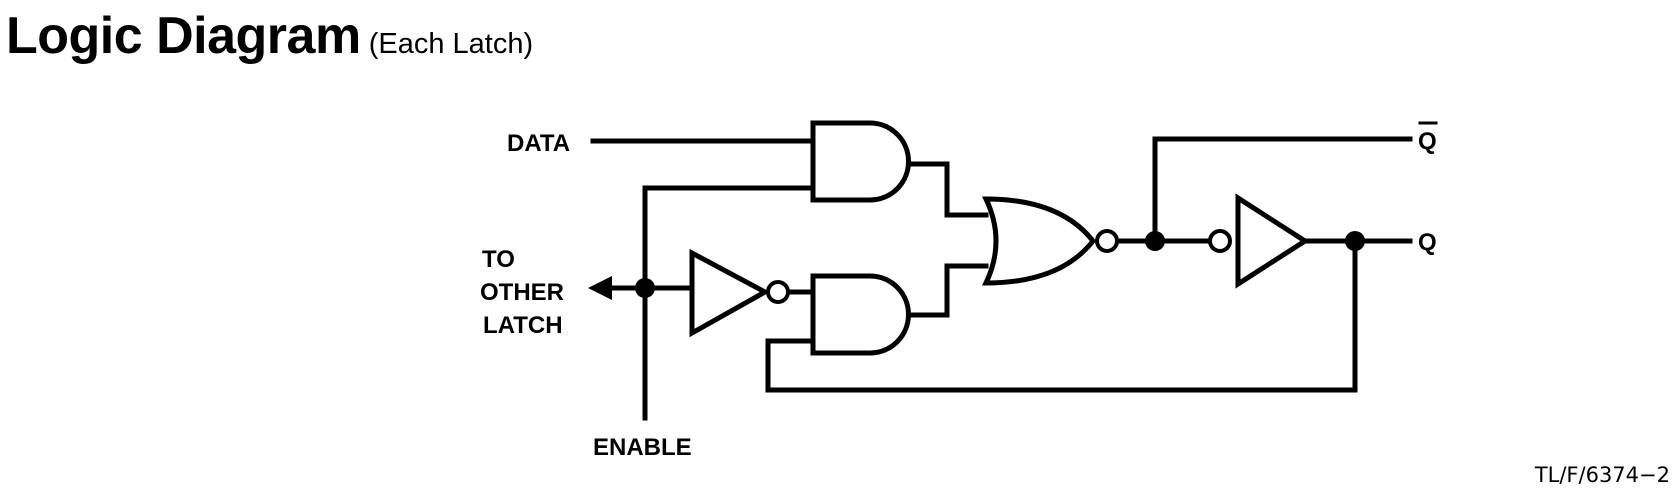 Image resolution: width=1676 pixels, height=489 pixels. What do you see at coordinates (522, 292) in the screenshot?
I see `label-other: OTHER` at bounding box center [522, 292].